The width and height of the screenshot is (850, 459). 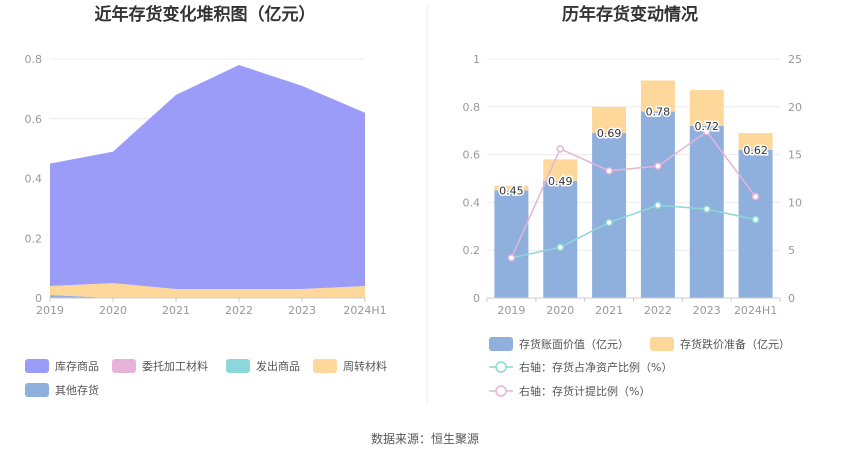 I want to click on right-x-tick-label: 2024H1, so click(x=755, y=310).